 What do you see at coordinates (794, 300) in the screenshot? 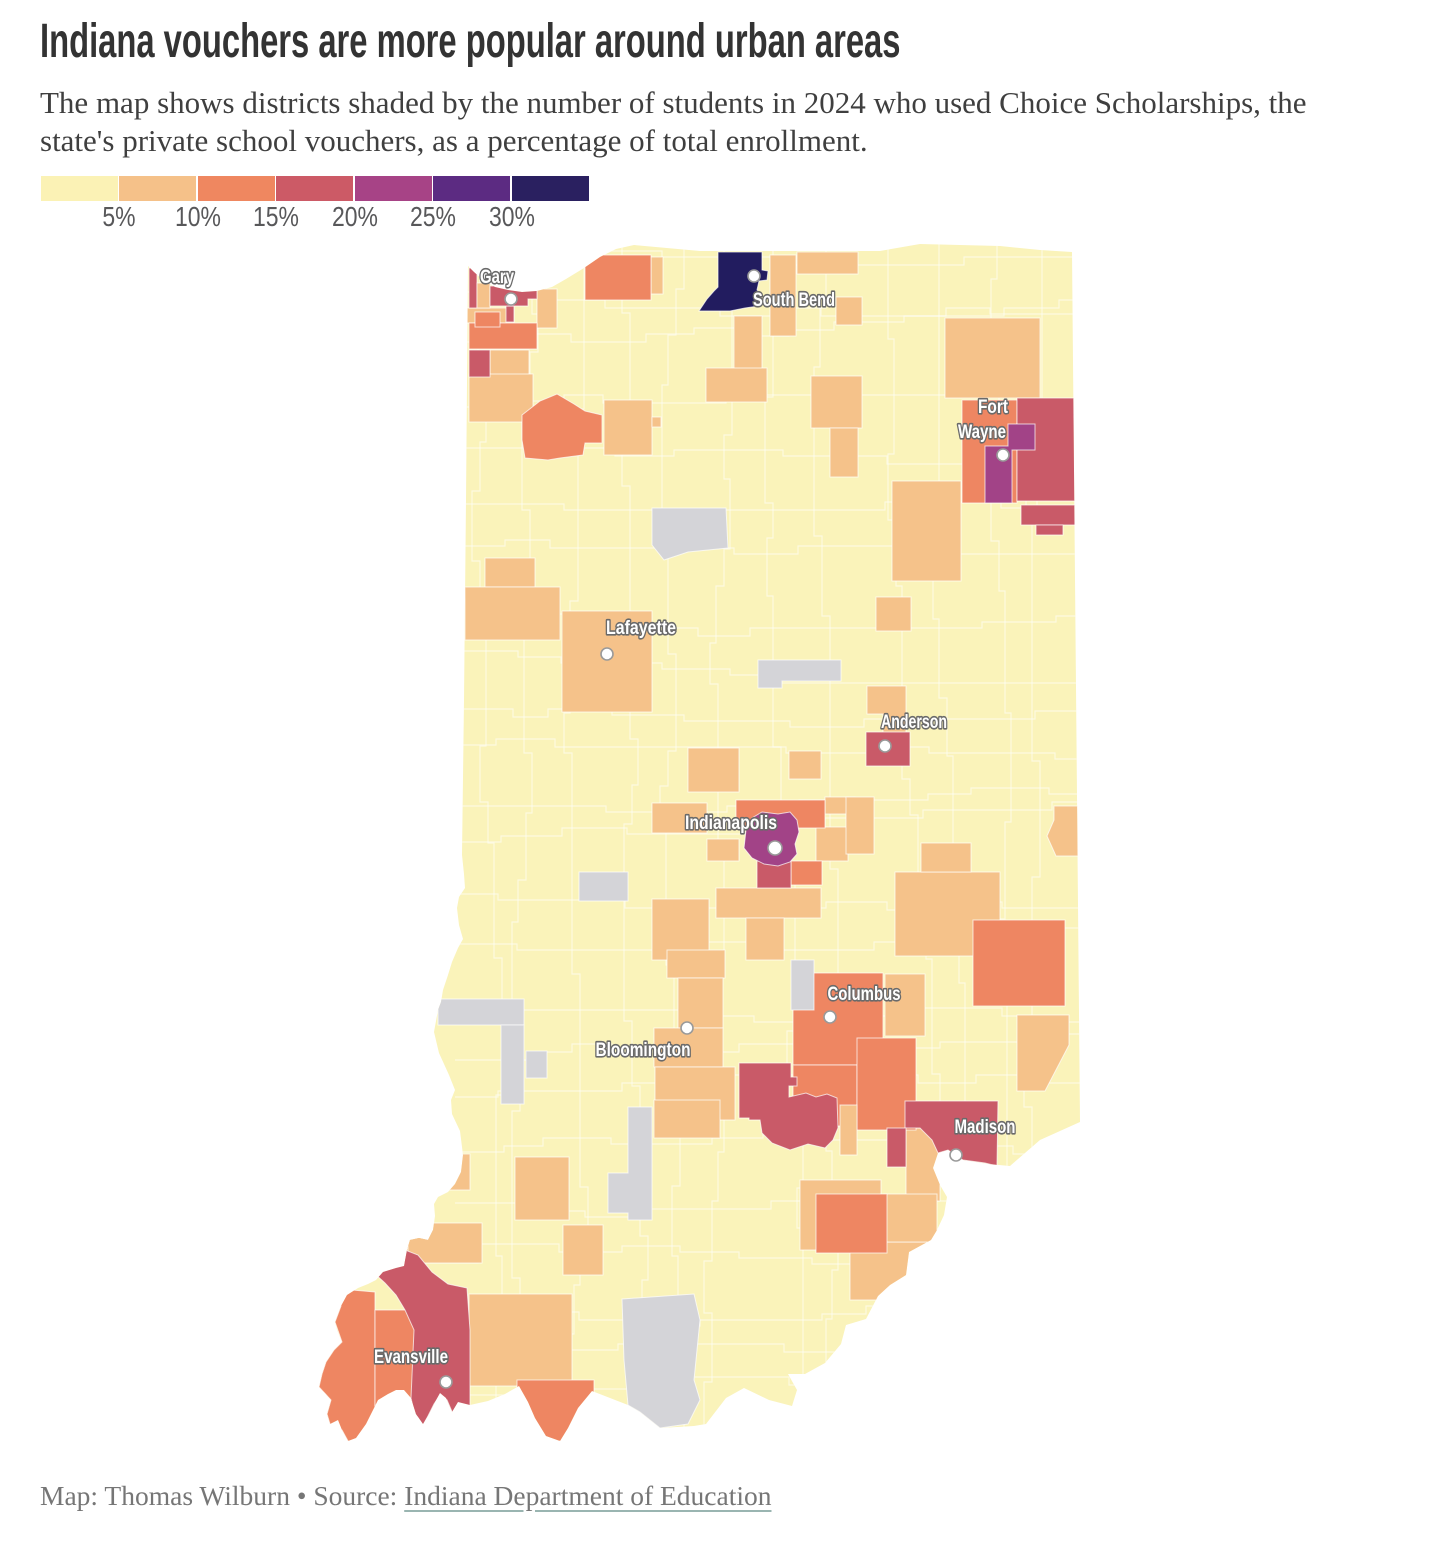
I see `svg-text: South Bend` at bounding box center [794, 300].